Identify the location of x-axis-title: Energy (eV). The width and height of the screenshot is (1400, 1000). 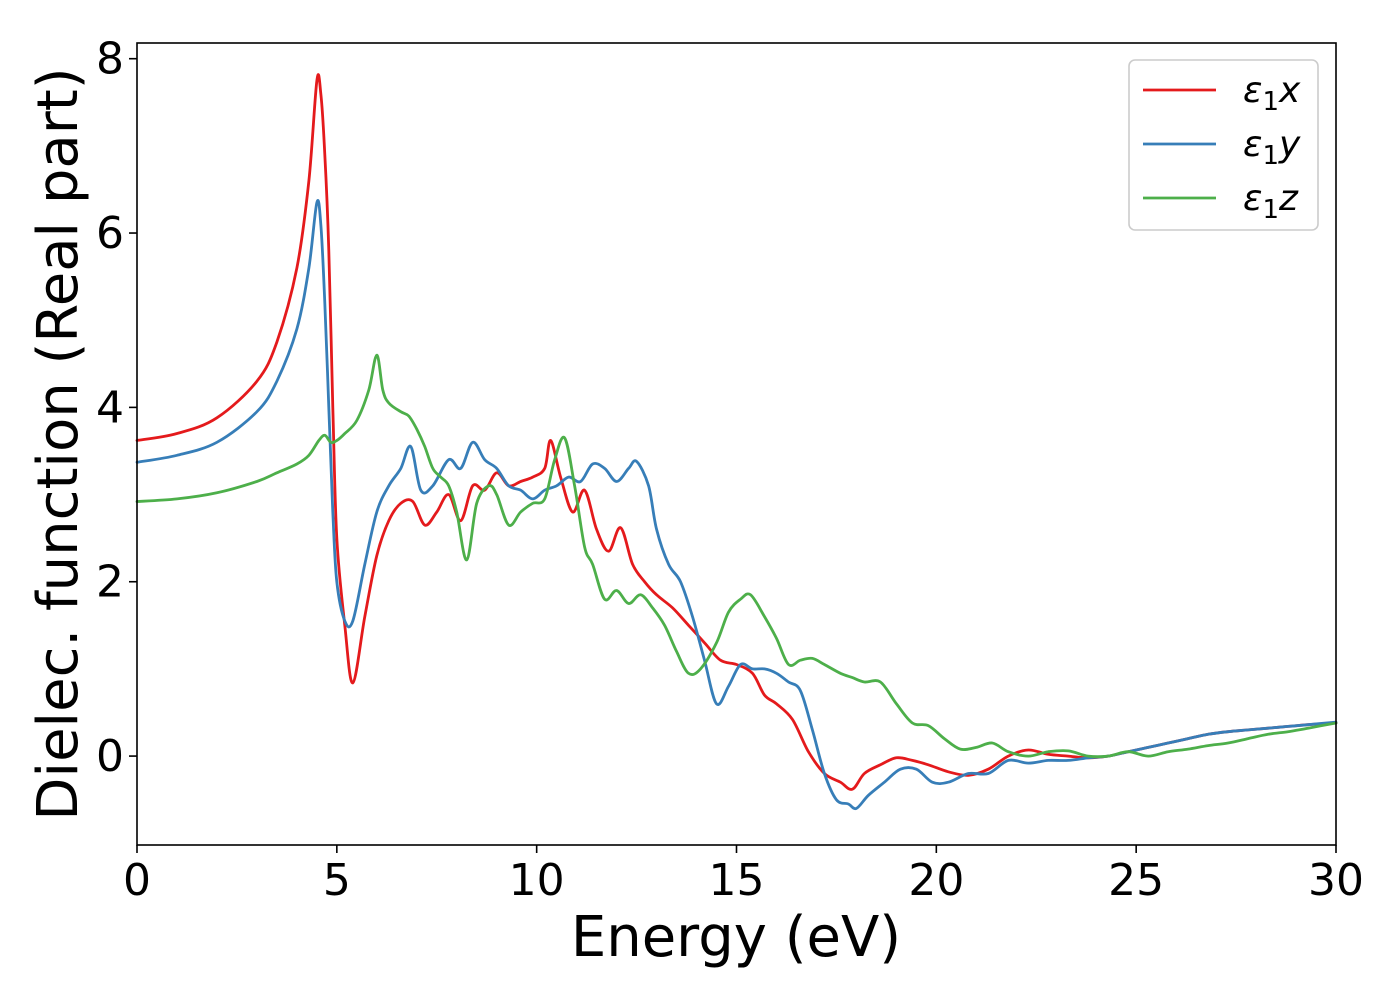
(736, 937).